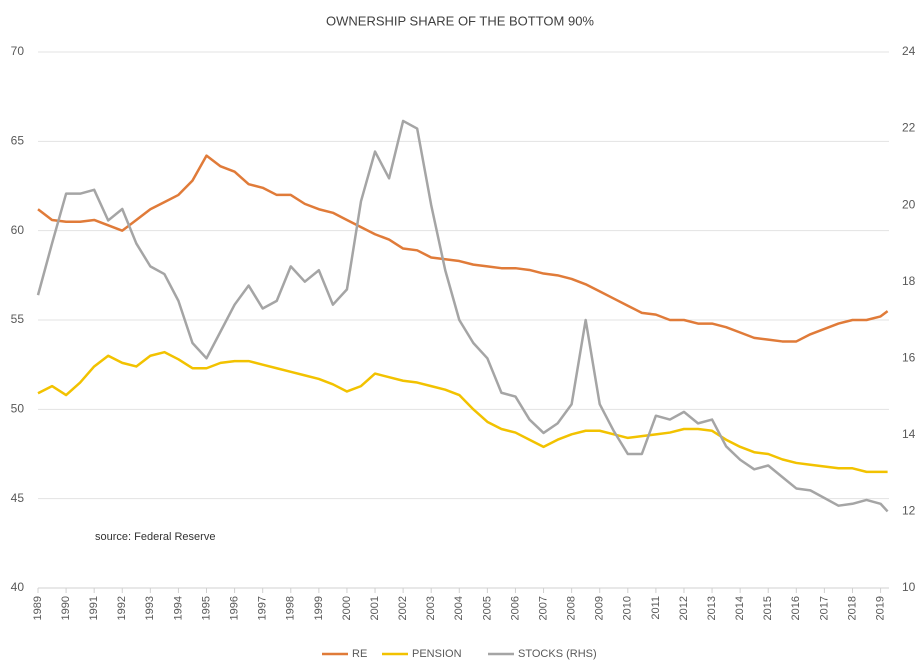  Describe the element at coordinates (557, 654) in the screenshot. I see `legend-label: STOCKS (RHS)` at that location.